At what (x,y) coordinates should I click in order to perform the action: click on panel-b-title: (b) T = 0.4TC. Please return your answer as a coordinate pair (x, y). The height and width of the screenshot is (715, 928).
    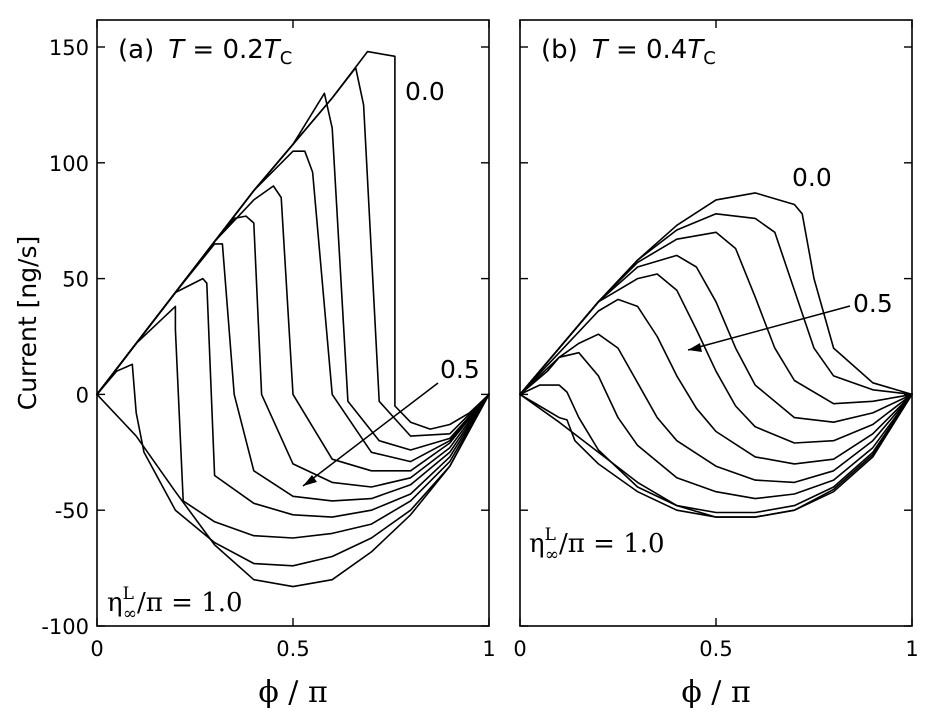
    Looking at the image, I should click on (628, 52).